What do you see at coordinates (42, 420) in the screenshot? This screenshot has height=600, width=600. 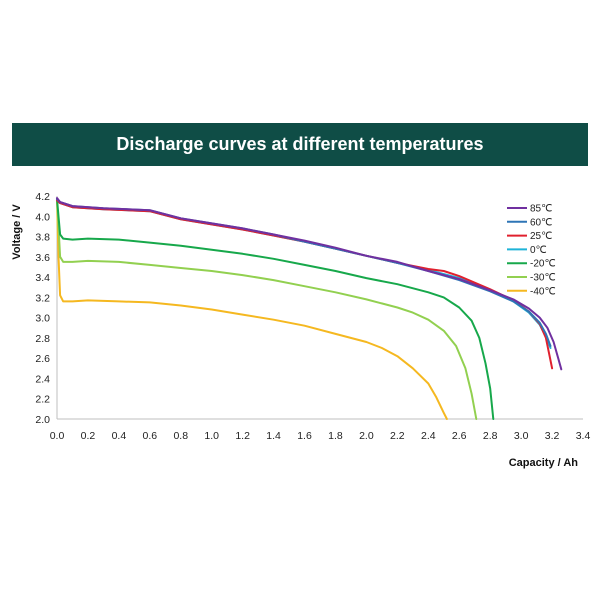 I see `y-tick-label: 2.0` at bounding box center [42, 420].